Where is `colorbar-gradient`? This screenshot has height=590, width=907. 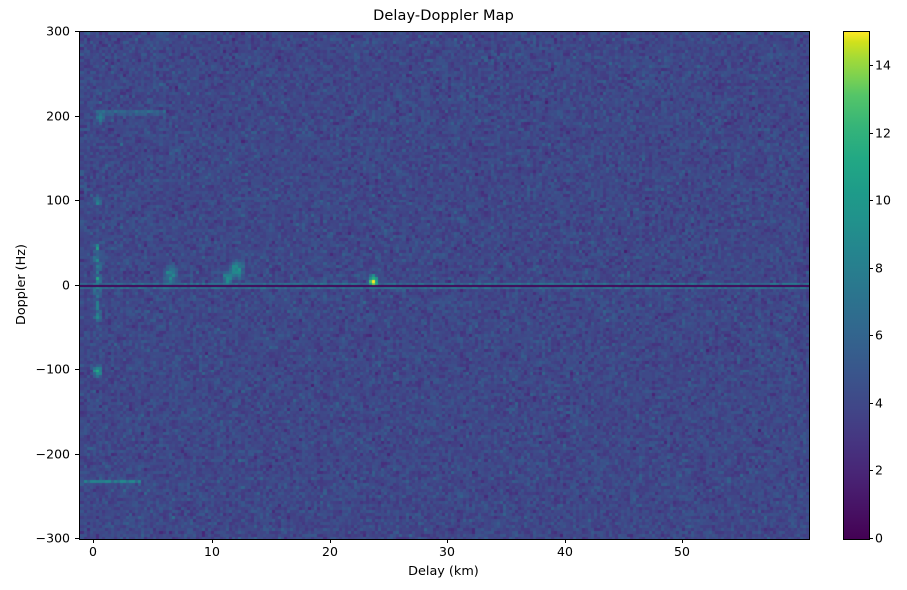 colorbar-gradient is located at coordinates (856, 285).